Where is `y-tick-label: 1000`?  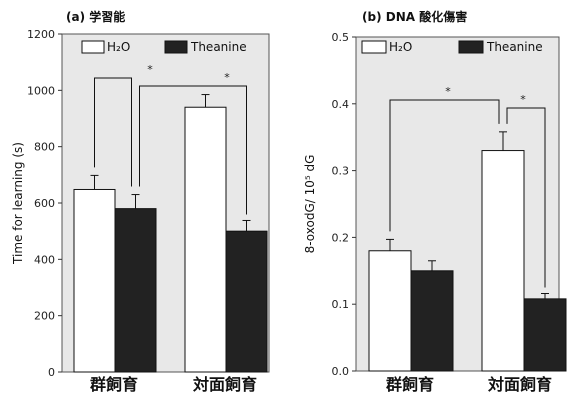
y-tick-label: 1000 is located at coordinates (41, 90).